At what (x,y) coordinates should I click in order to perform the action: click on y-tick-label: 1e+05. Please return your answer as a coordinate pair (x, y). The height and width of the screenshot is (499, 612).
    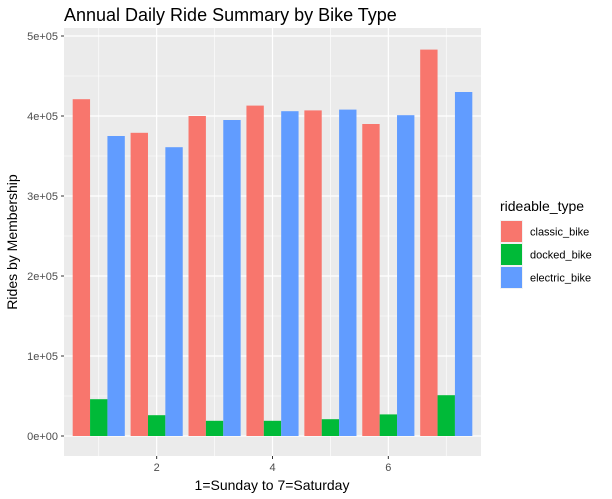
    Looking at the image, I should click on (42, 357).